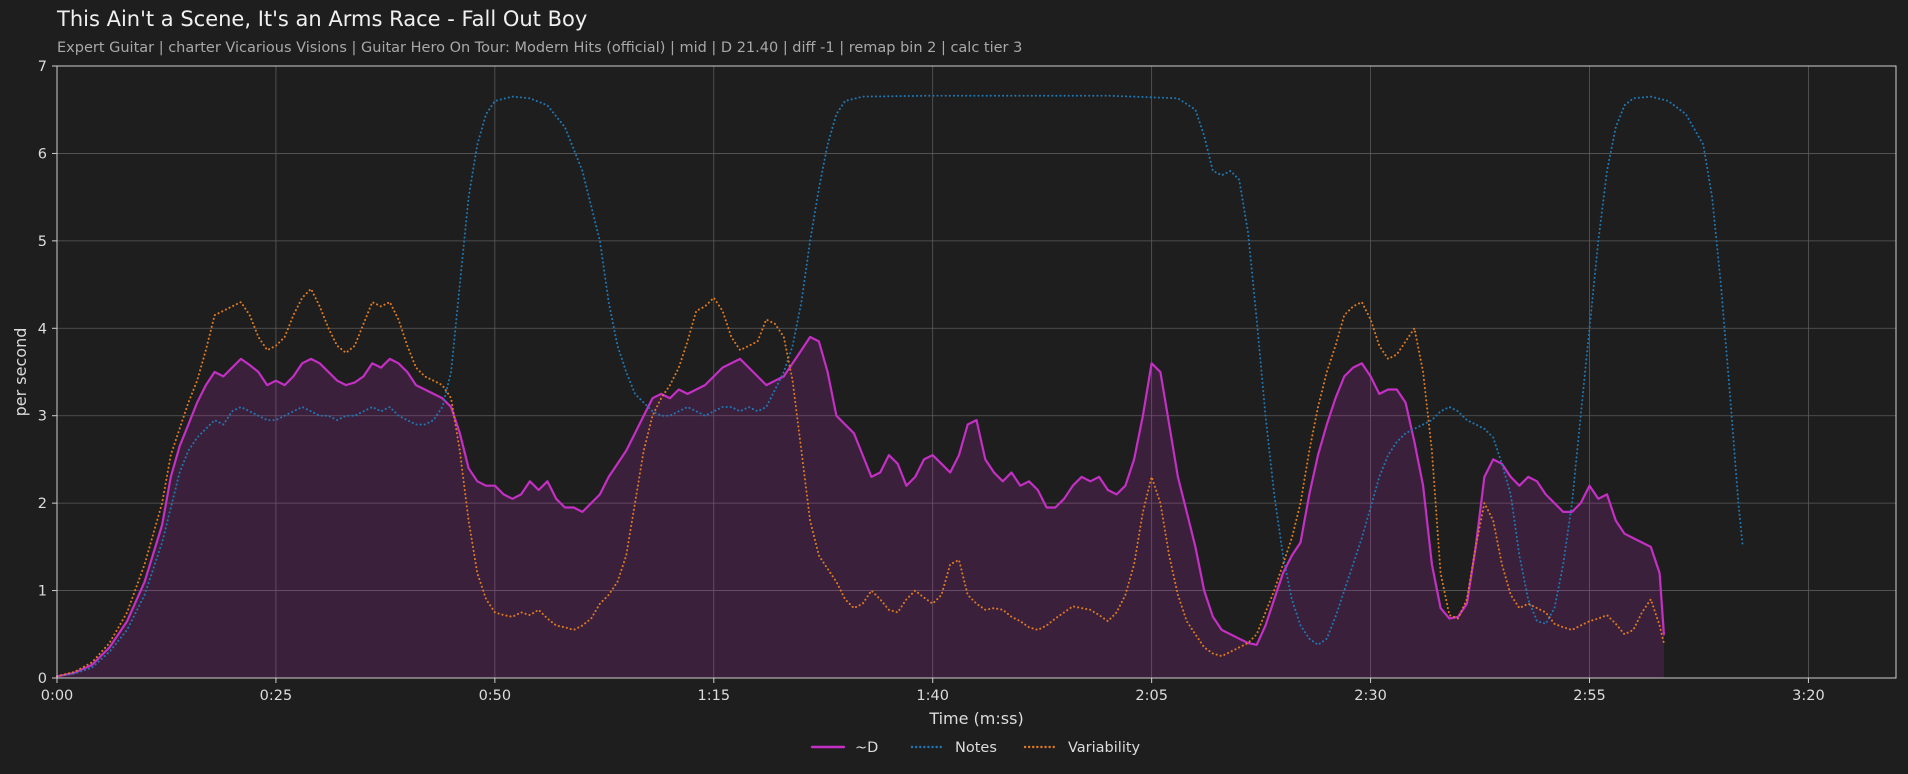 The width and height of the screenshot is (1908, 774). I want to click on x-tick-label: 0:50, so click(495, 696).